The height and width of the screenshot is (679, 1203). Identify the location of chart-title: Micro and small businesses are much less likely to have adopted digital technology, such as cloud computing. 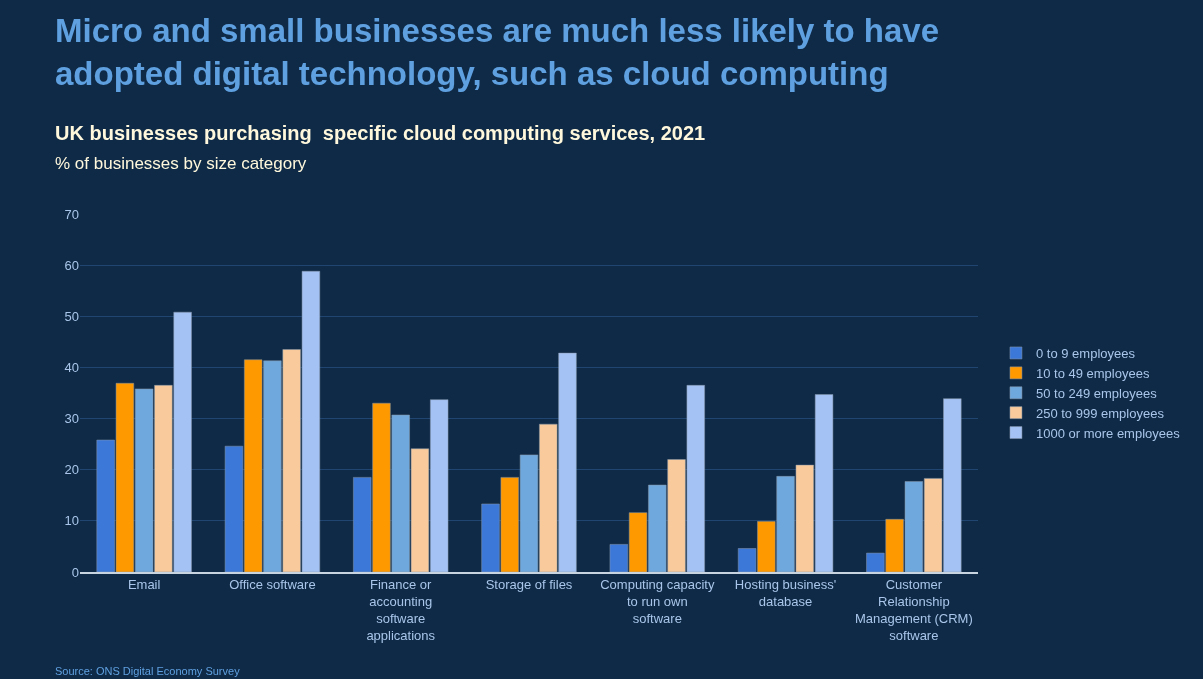
(497, 52).